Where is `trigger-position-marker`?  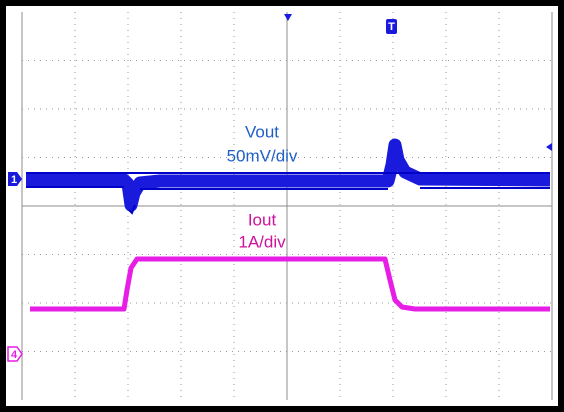 trigger-position-marker is located at coordinates (288, 17).